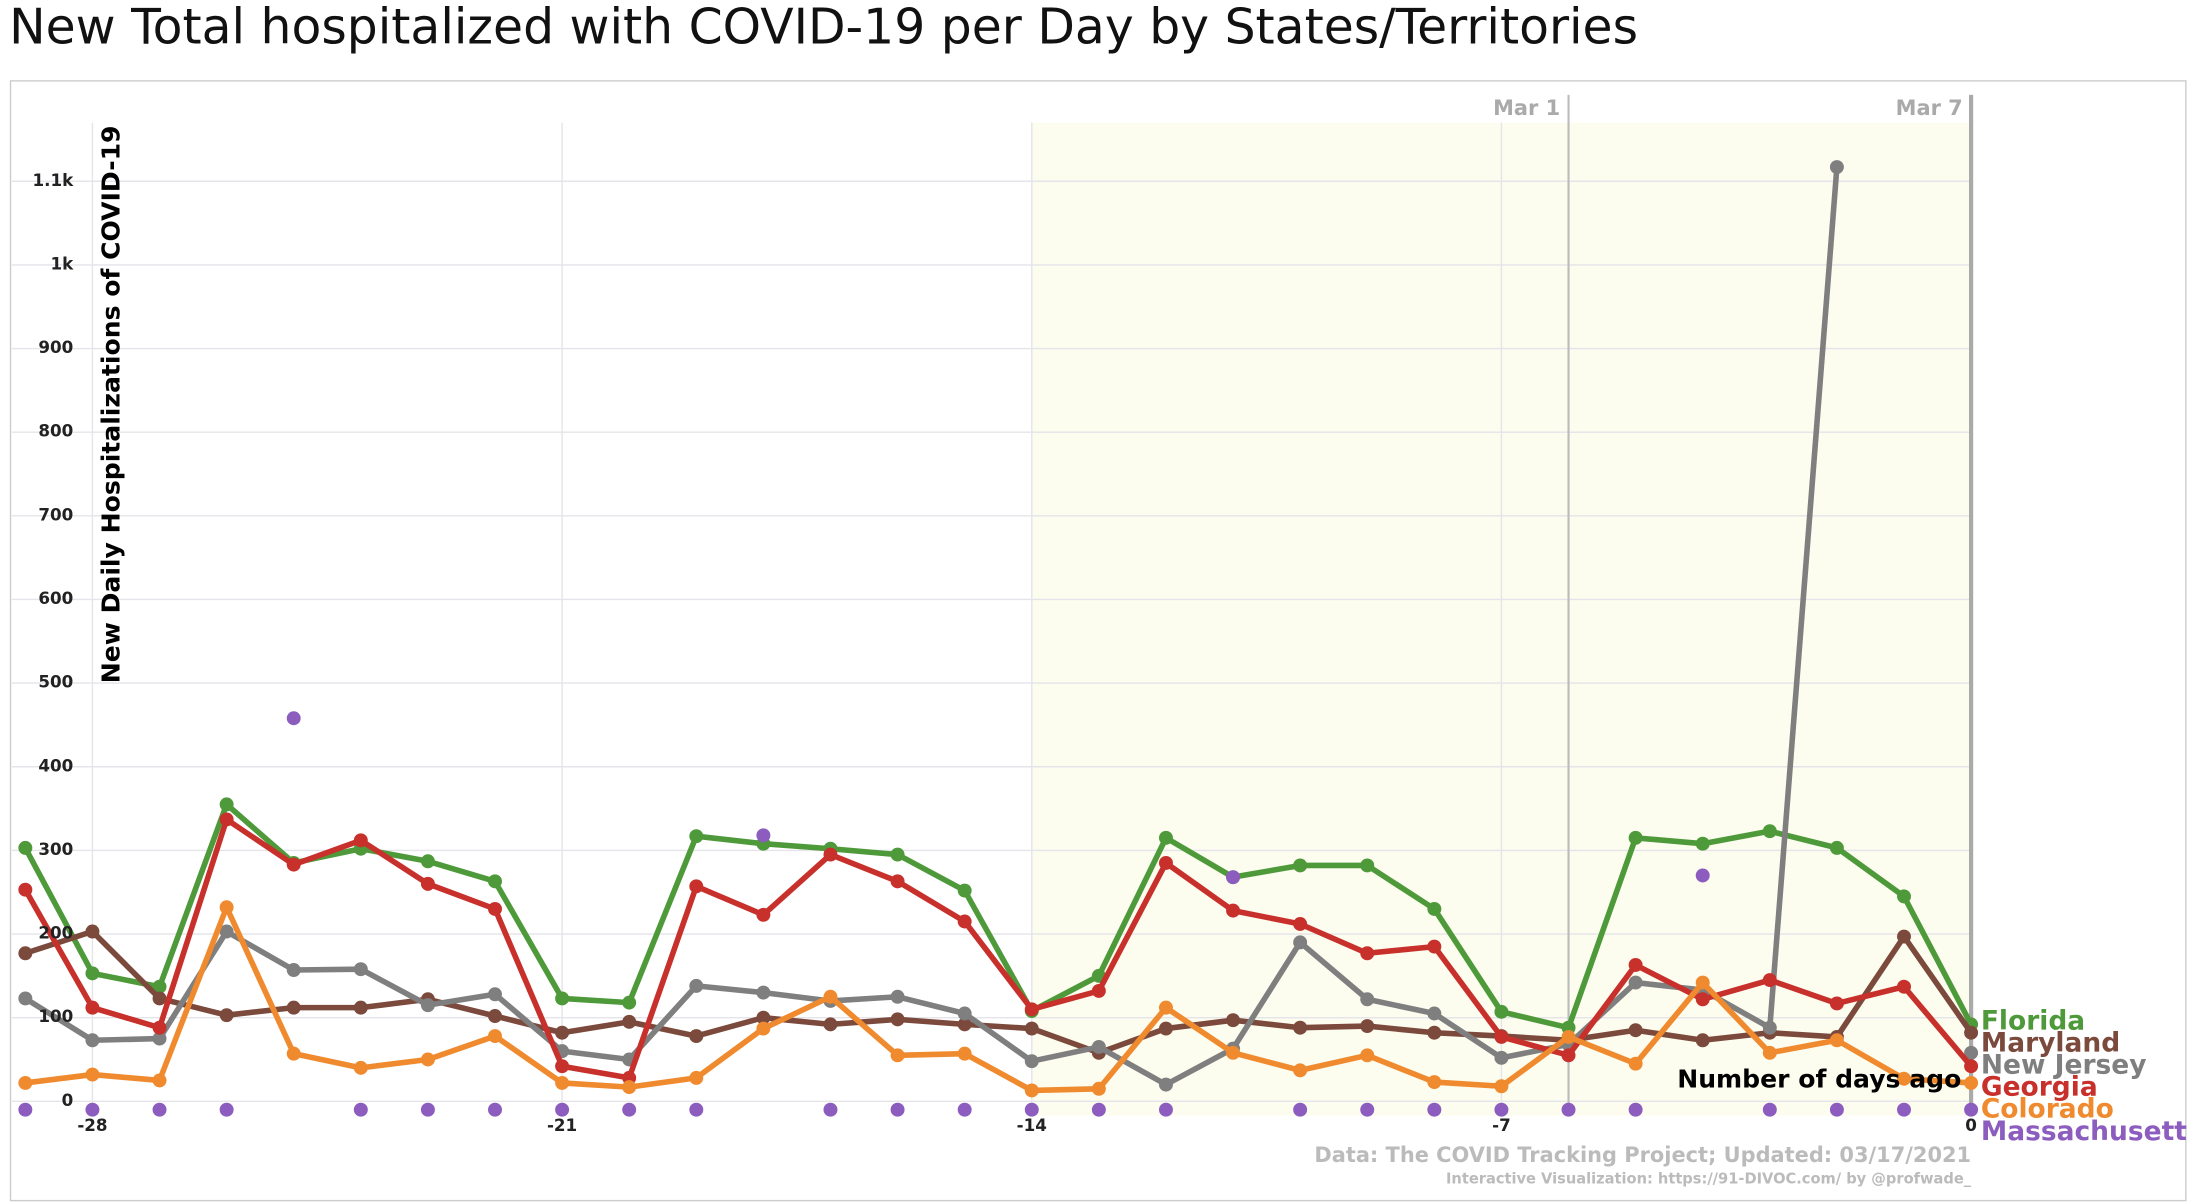 The image size is (2188, 1202). Describe the element at coordinates (55, 1016) in the screenshot. I see `y-tick-label: 100` at that location.